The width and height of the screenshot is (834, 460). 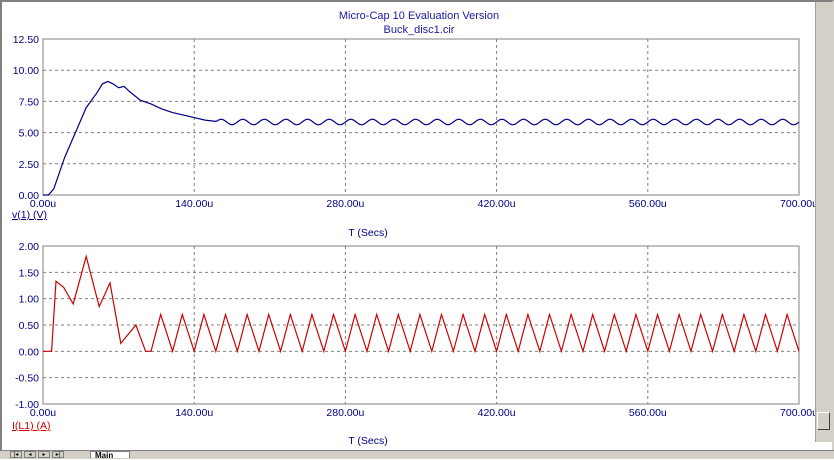 What do you see at coordinates (26, 40) in the screenshot?
I see `y-tick-label: 12.50` at bounding box center [26, 40].